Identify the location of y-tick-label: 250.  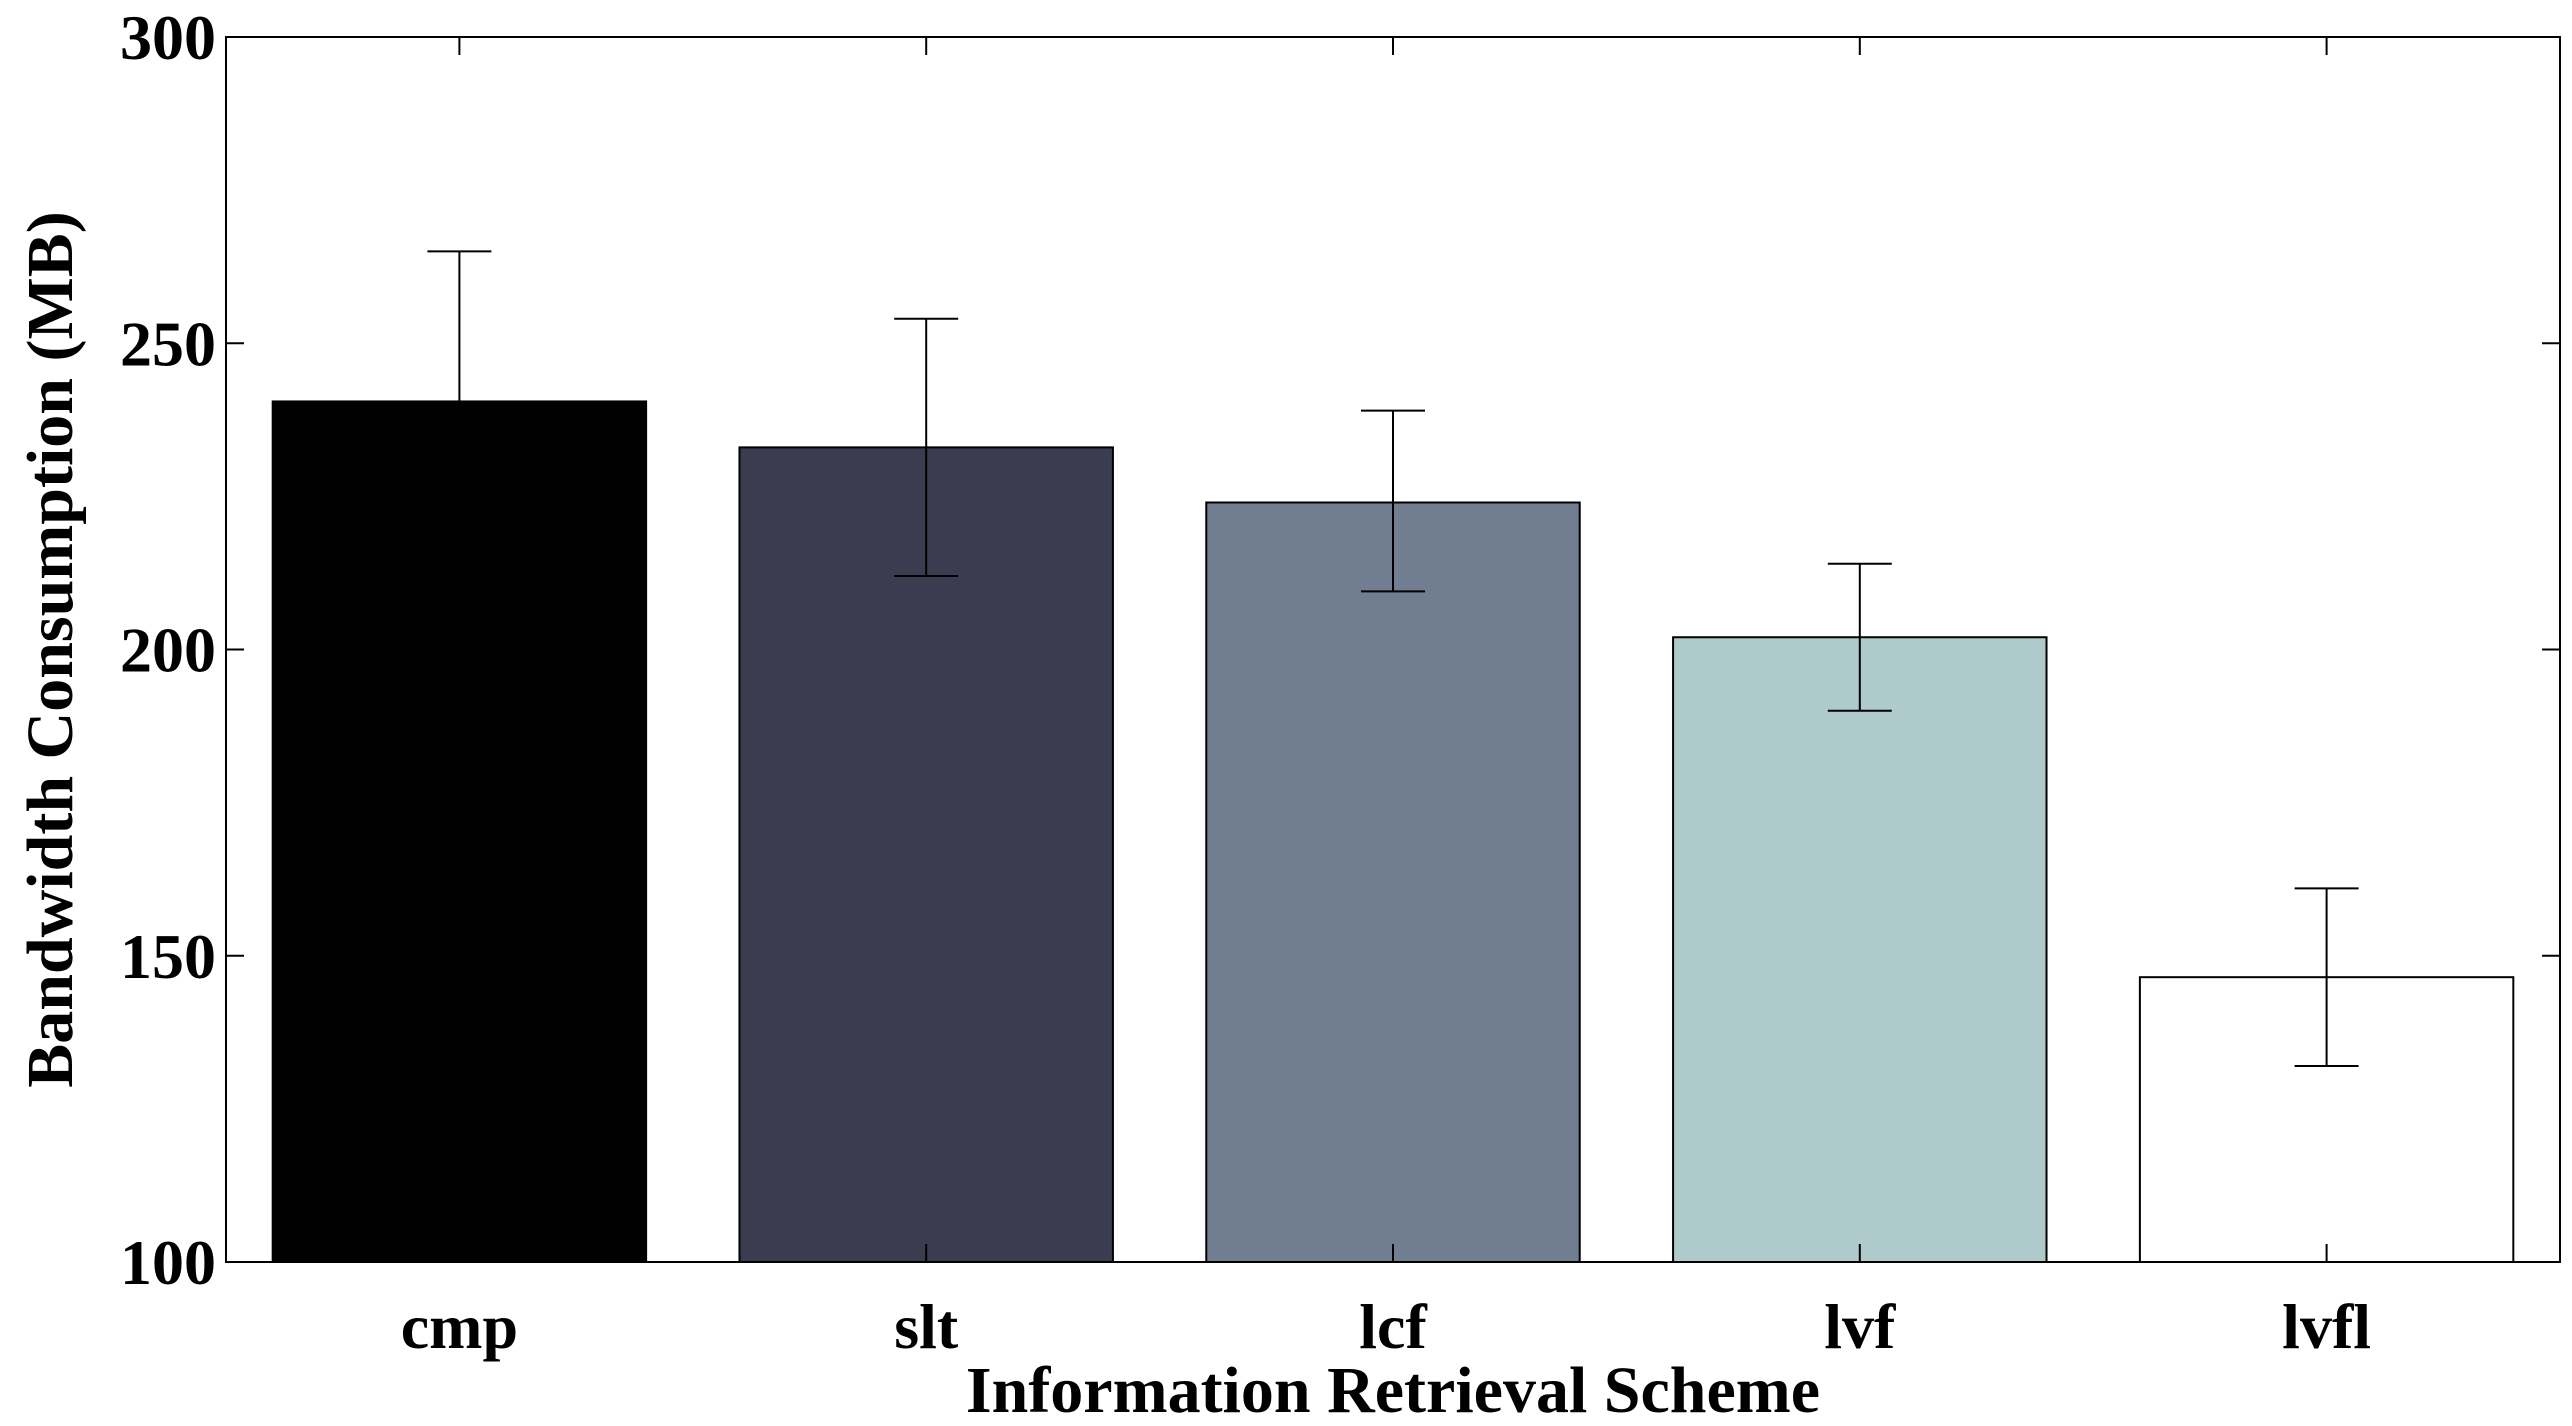
(168, 343).